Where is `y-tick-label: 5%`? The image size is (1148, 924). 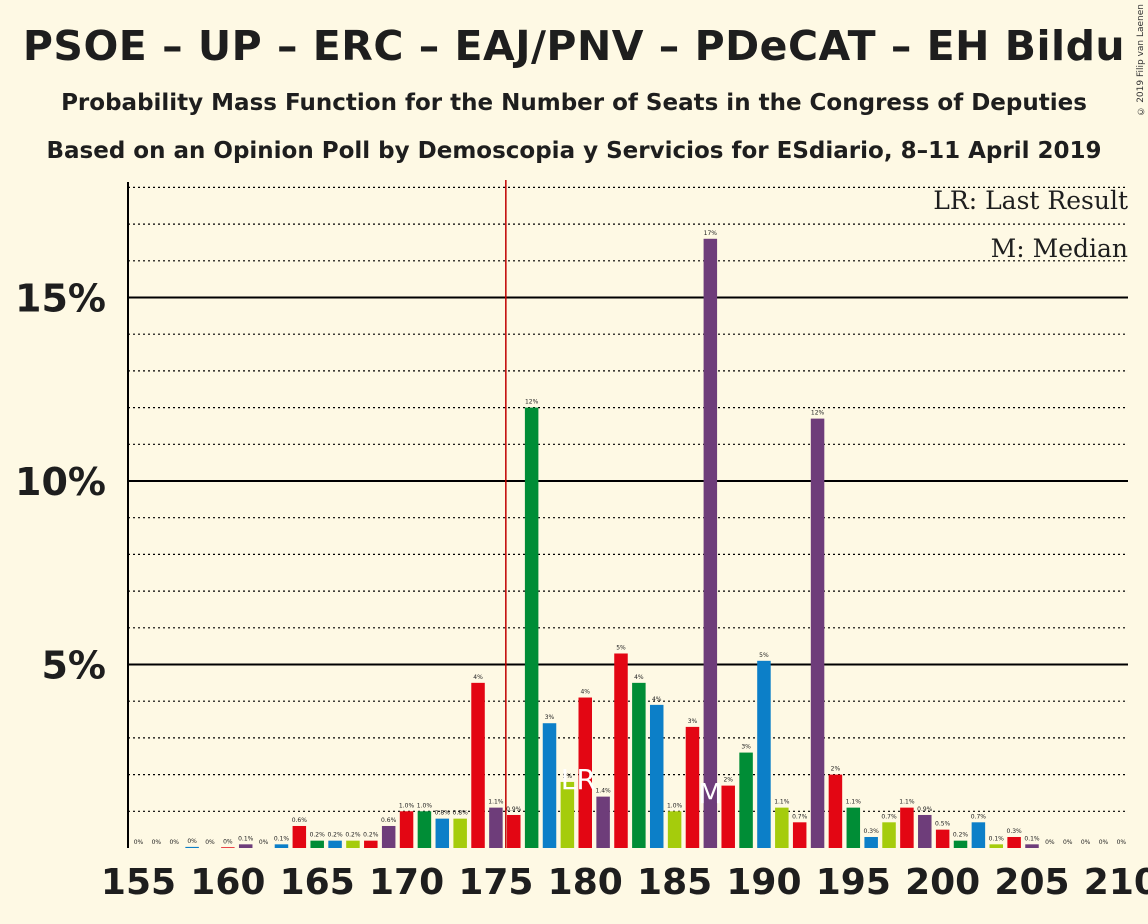 y-tick-label: 5% is located at coordinates (73, 666).